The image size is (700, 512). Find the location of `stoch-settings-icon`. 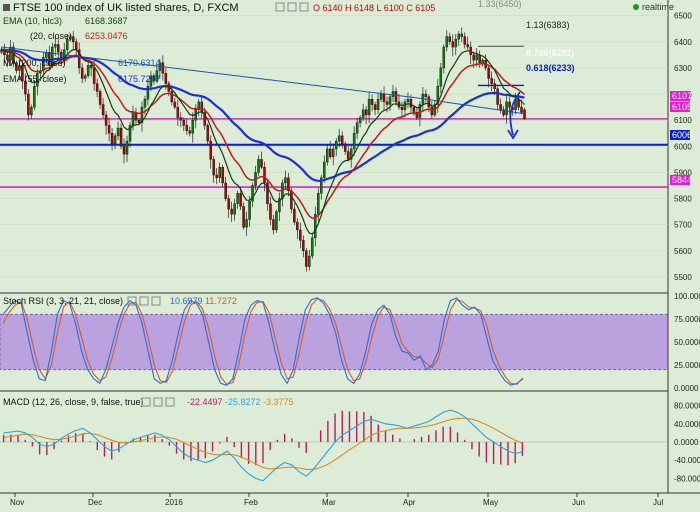

stoch-settings-icon is located at coordinates (144, 301).